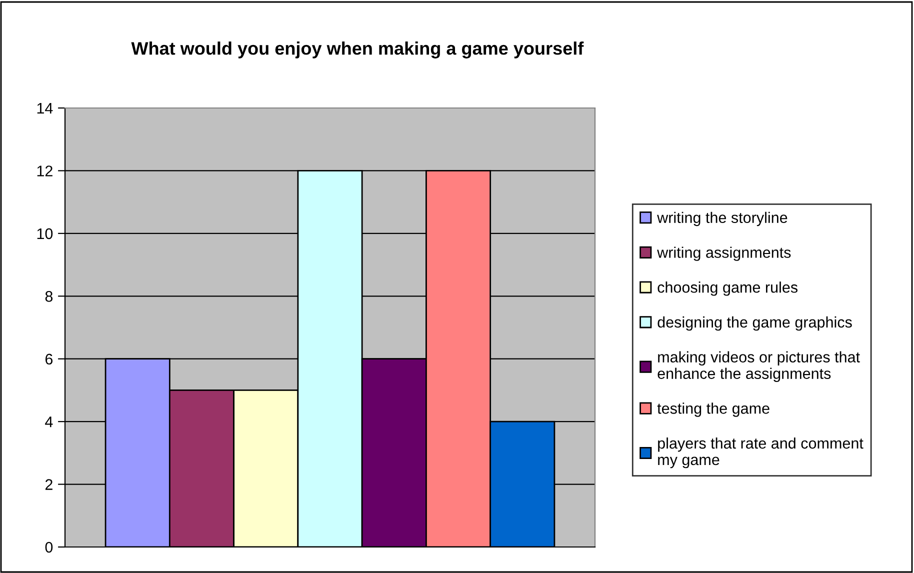 The height and width of the screenshot is (573, 914). I want to click on y-tick-label: 2, so click(48, 484).